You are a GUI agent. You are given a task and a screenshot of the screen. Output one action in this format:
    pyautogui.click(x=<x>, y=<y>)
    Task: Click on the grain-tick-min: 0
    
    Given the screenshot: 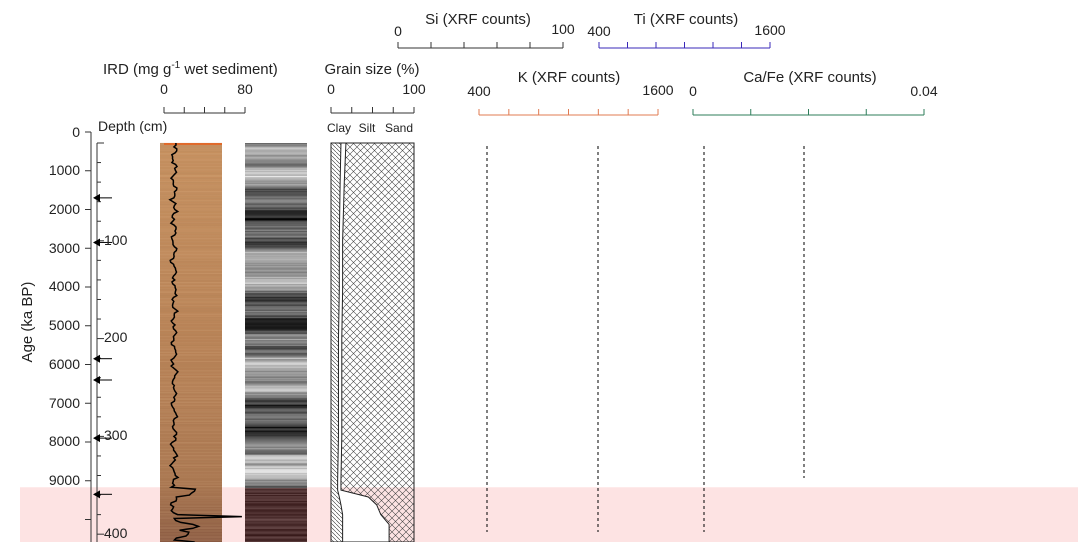 What is the action you would take?
    pyautogui.click(x=331, y=89)
    